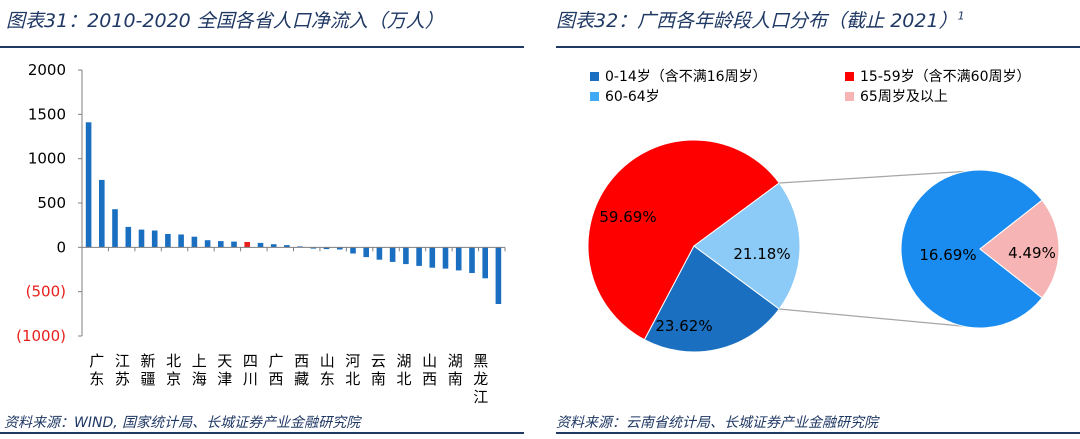  I want to click on x-category-label: 上海, so click(199, 370).